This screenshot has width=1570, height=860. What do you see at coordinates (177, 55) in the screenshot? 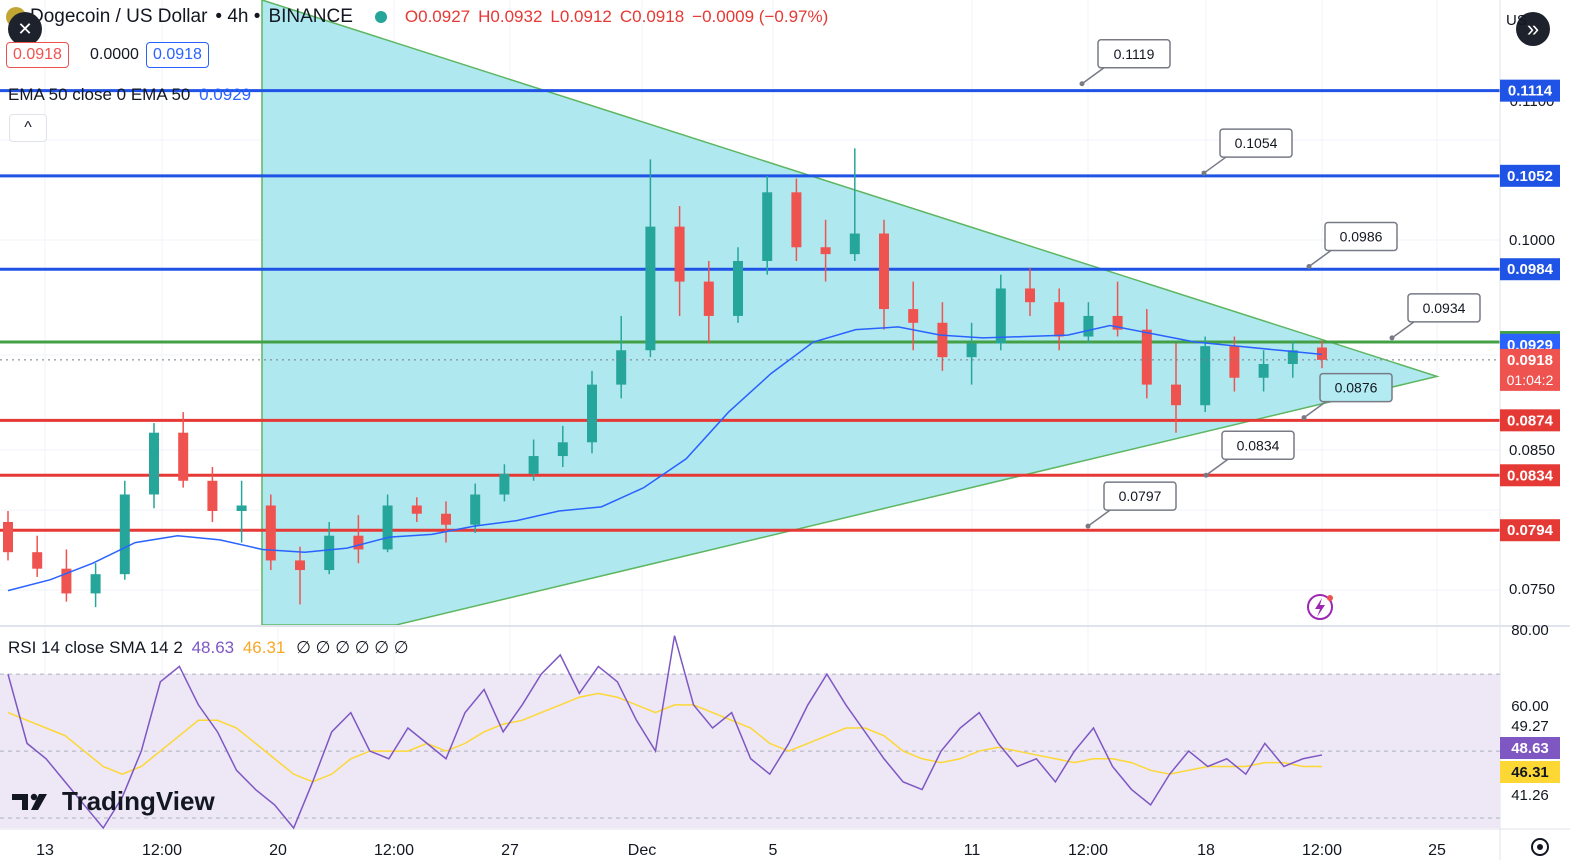
I see `ask-price: 0.0918` at bounding box center [177, 55].